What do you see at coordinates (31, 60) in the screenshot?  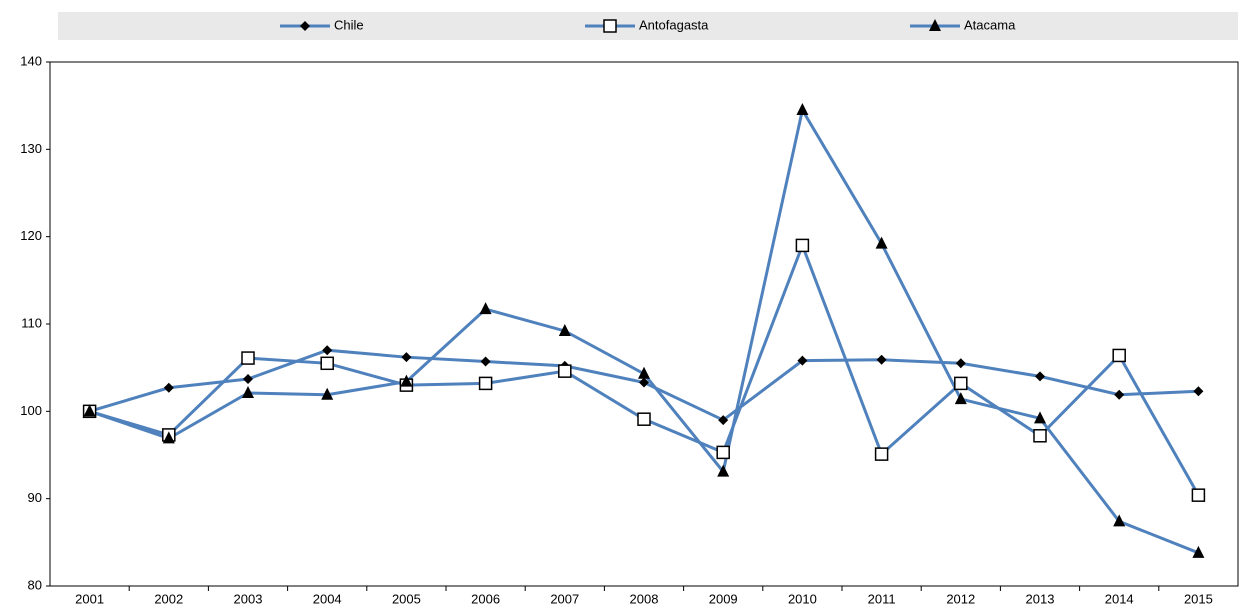 I see `y-tick-label: 140` at bounding box center [31, 60].